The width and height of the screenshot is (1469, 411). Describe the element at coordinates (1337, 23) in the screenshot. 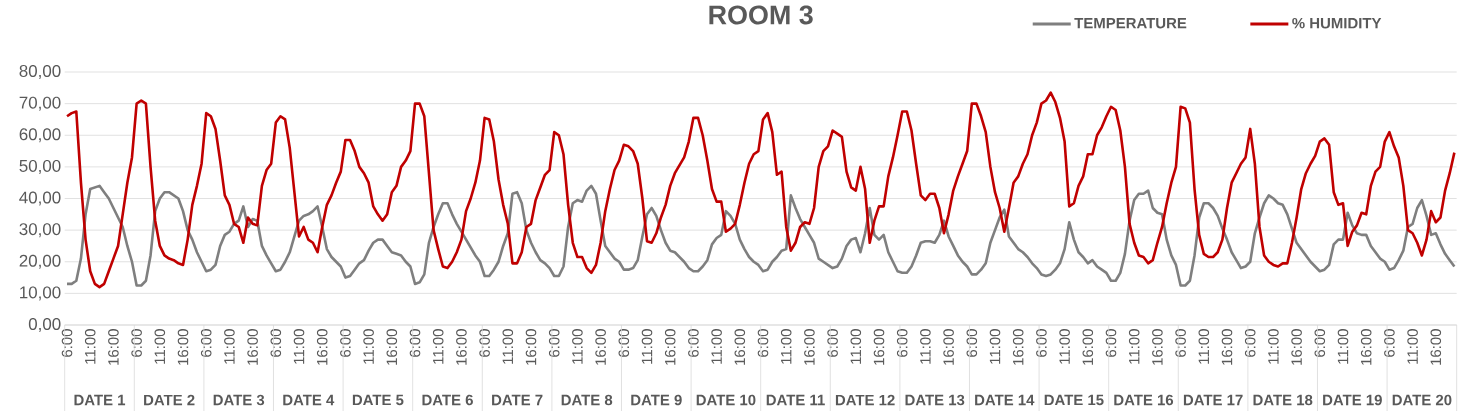

I see `legend-label: % HUMIDITY` at that location.